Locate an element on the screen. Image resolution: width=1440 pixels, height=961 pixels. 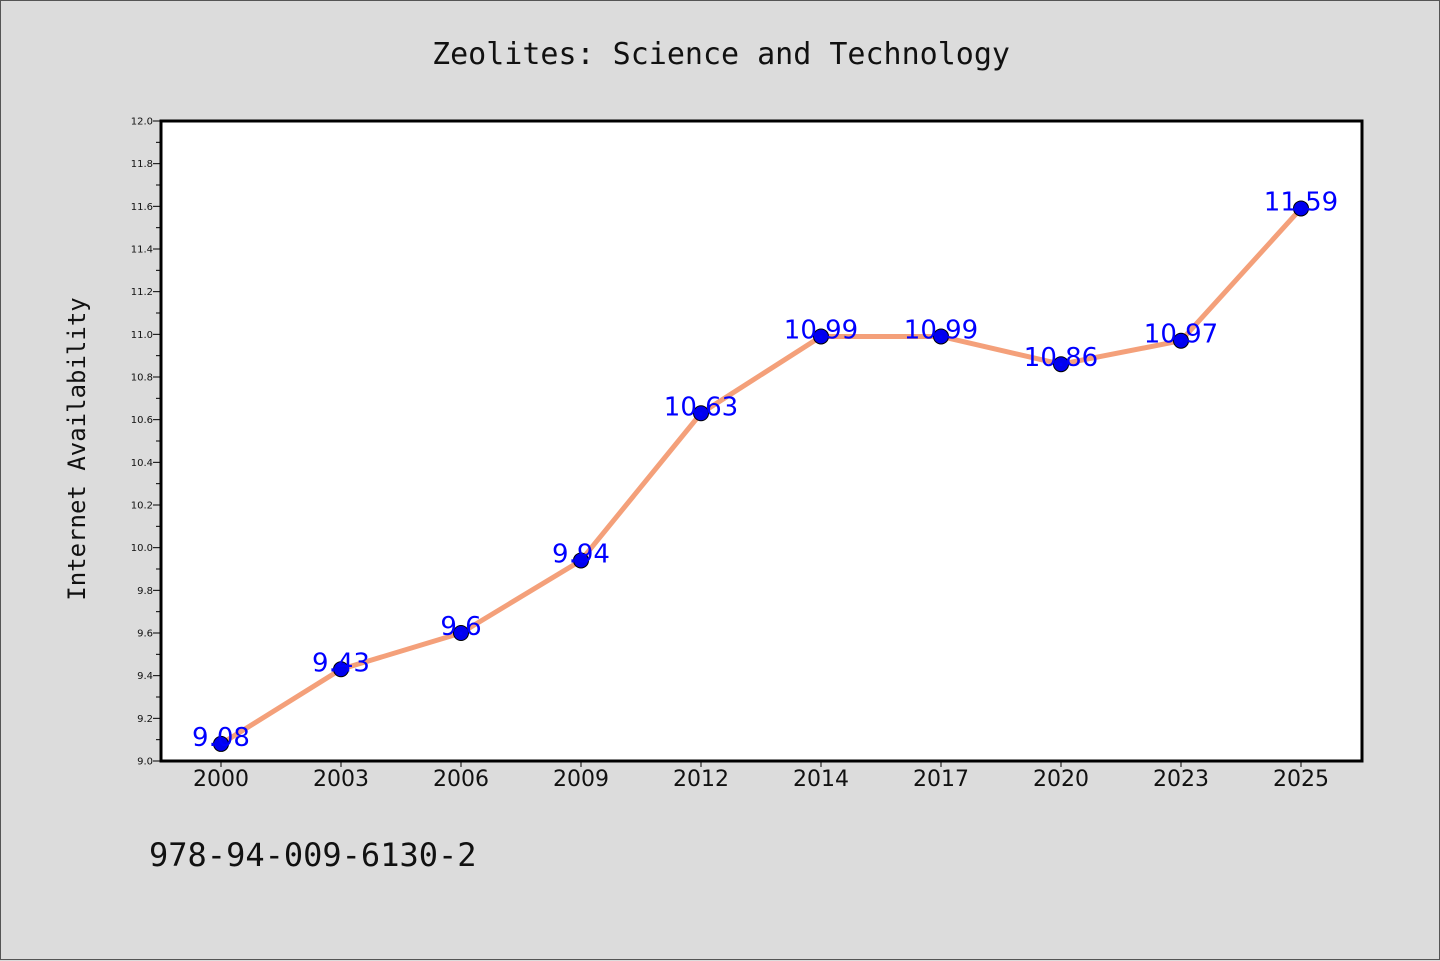
data-label: 9.08 is located at coordinates (221, 738).